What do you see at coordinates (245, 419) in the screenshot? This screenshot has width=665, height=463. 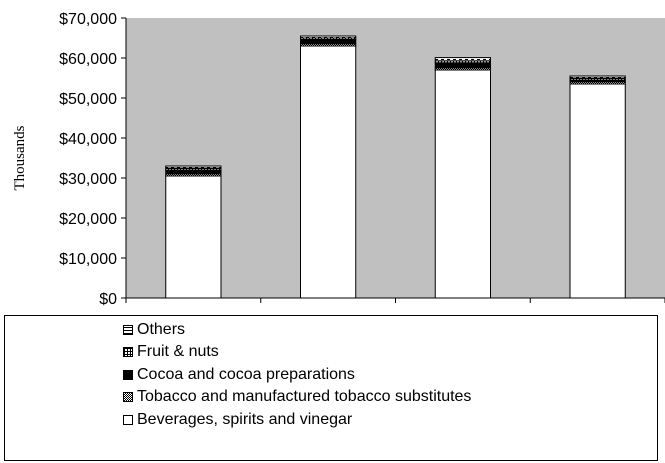 I see `legend-label: Beverages, spirits and vinegar` at bounding box center [245, 419].